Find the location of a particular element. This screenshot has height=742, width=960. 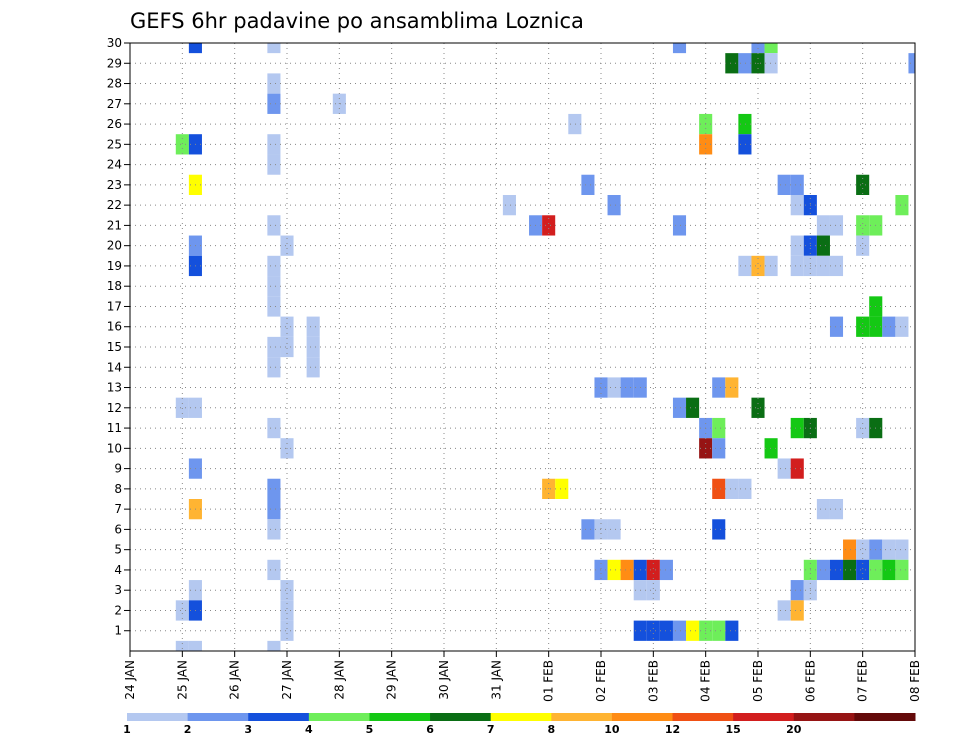

x-tick-label: 01 FEB is located at coordinates (549, 681).